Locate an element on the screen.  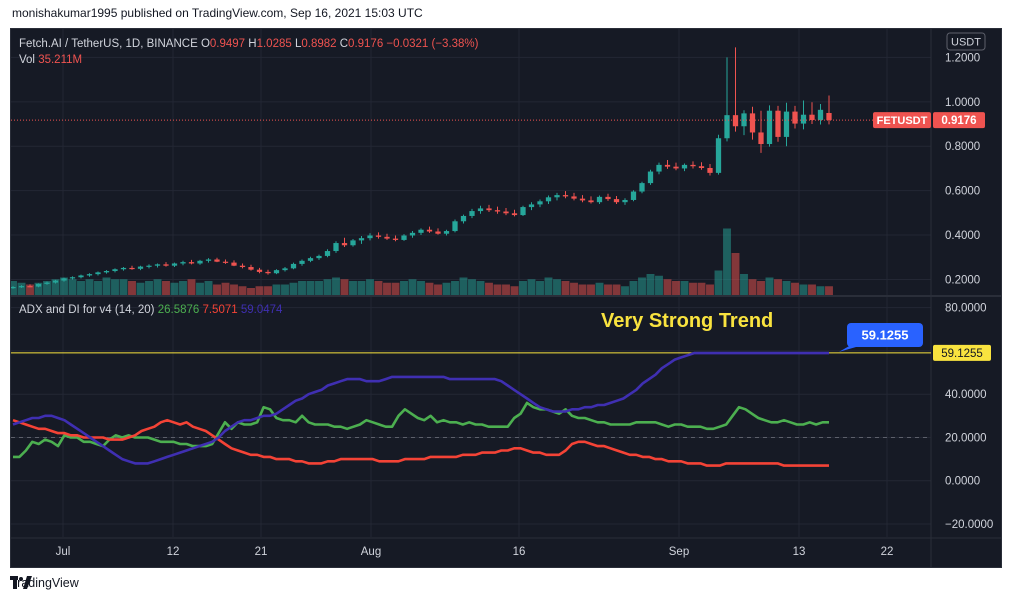
tradingview-logo-icon is located at coordinates (21, 582).